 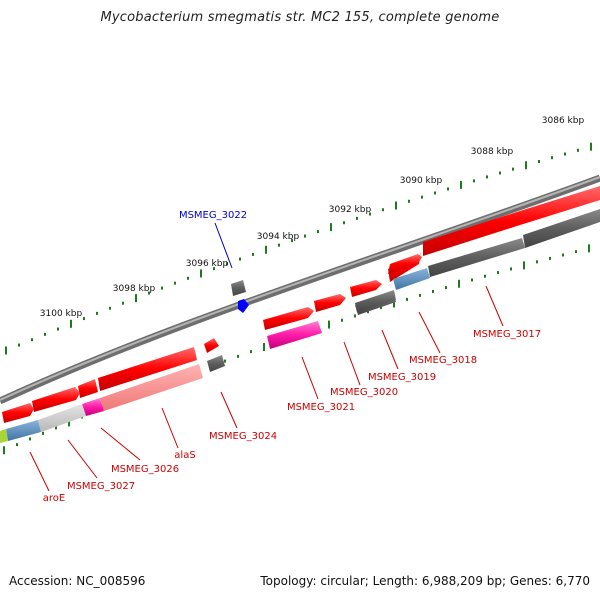 I want to click on scale-tick-label: 3086 kbp, so click(x=563, y=121).